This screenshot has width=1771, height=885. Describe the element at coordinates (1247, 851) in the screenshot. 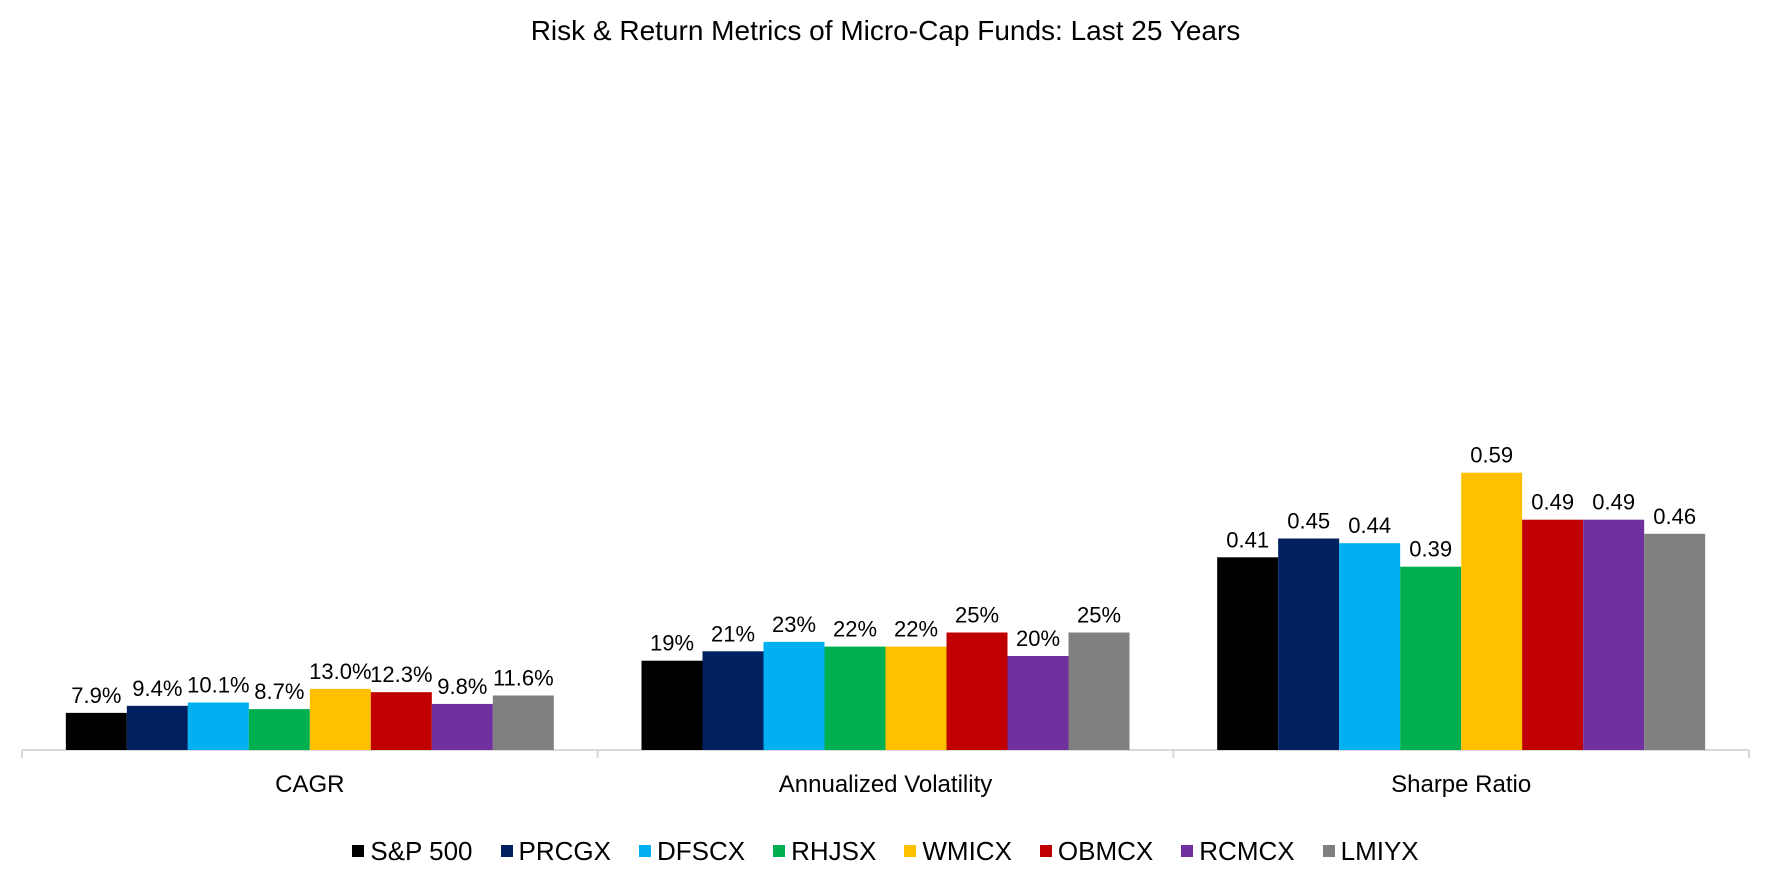

I see `legend-label: RCMCX` at that location.